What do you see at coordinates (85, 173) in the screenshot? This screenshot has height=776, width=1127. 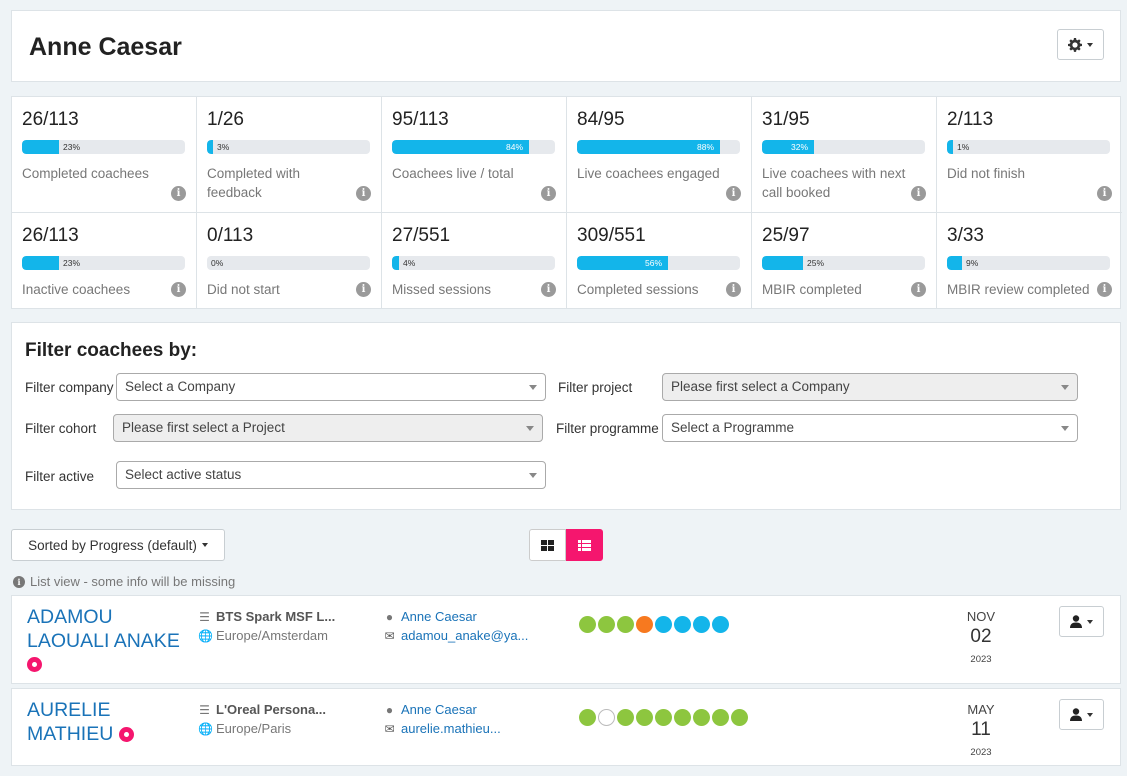 I see `stat-label: Completed coachees` at bounding box center [85, 173].